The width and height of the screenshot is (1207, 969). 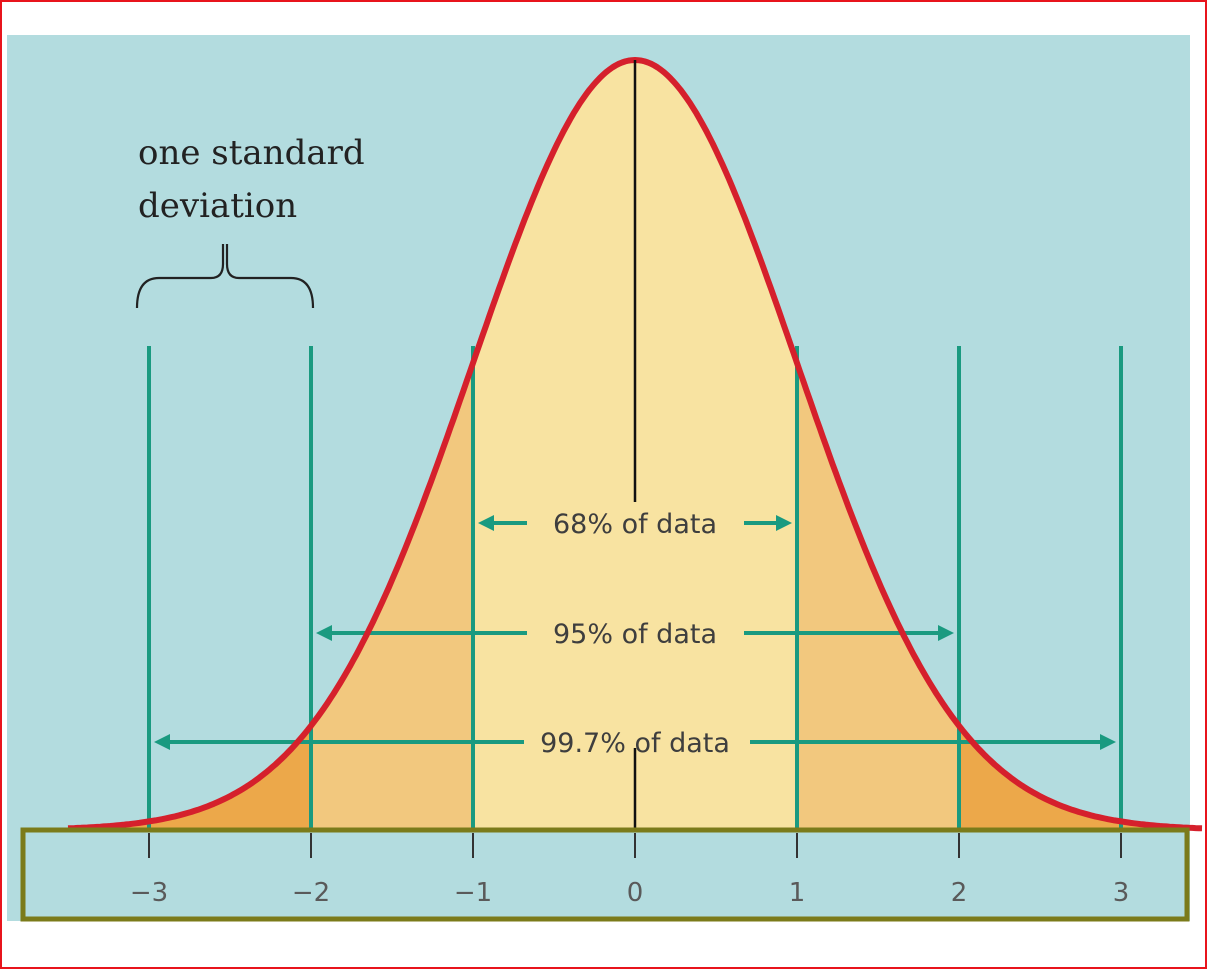 What do you see at coordinates (959, 893) in the screenshot?
I see `tick-label: 2` at bounding box center [959, 893].